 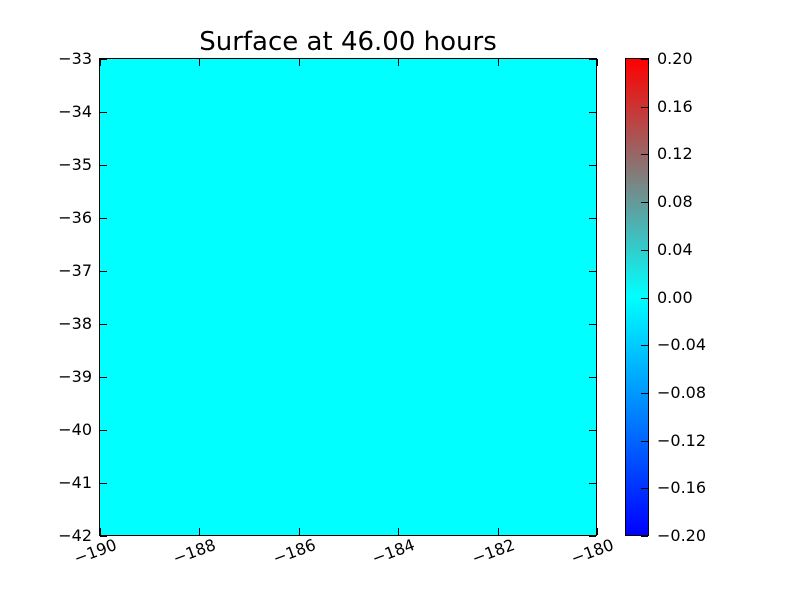 I want to click on x-axis-tick-label: −180, so click(x=592, y=551).